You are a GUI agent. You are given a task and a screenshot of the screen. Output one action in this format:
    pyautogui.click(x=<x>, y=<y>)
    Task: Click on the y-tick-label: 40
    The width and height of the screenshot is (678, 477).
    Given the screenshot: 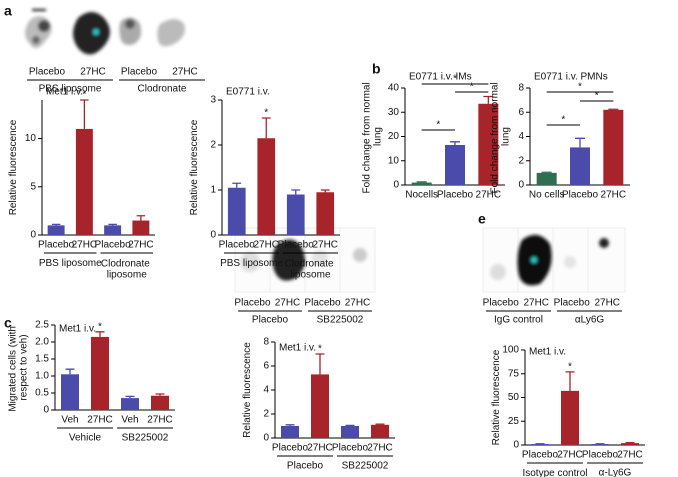 What is the action you would take?
    pyautogui.click(x=394, y=88)
    